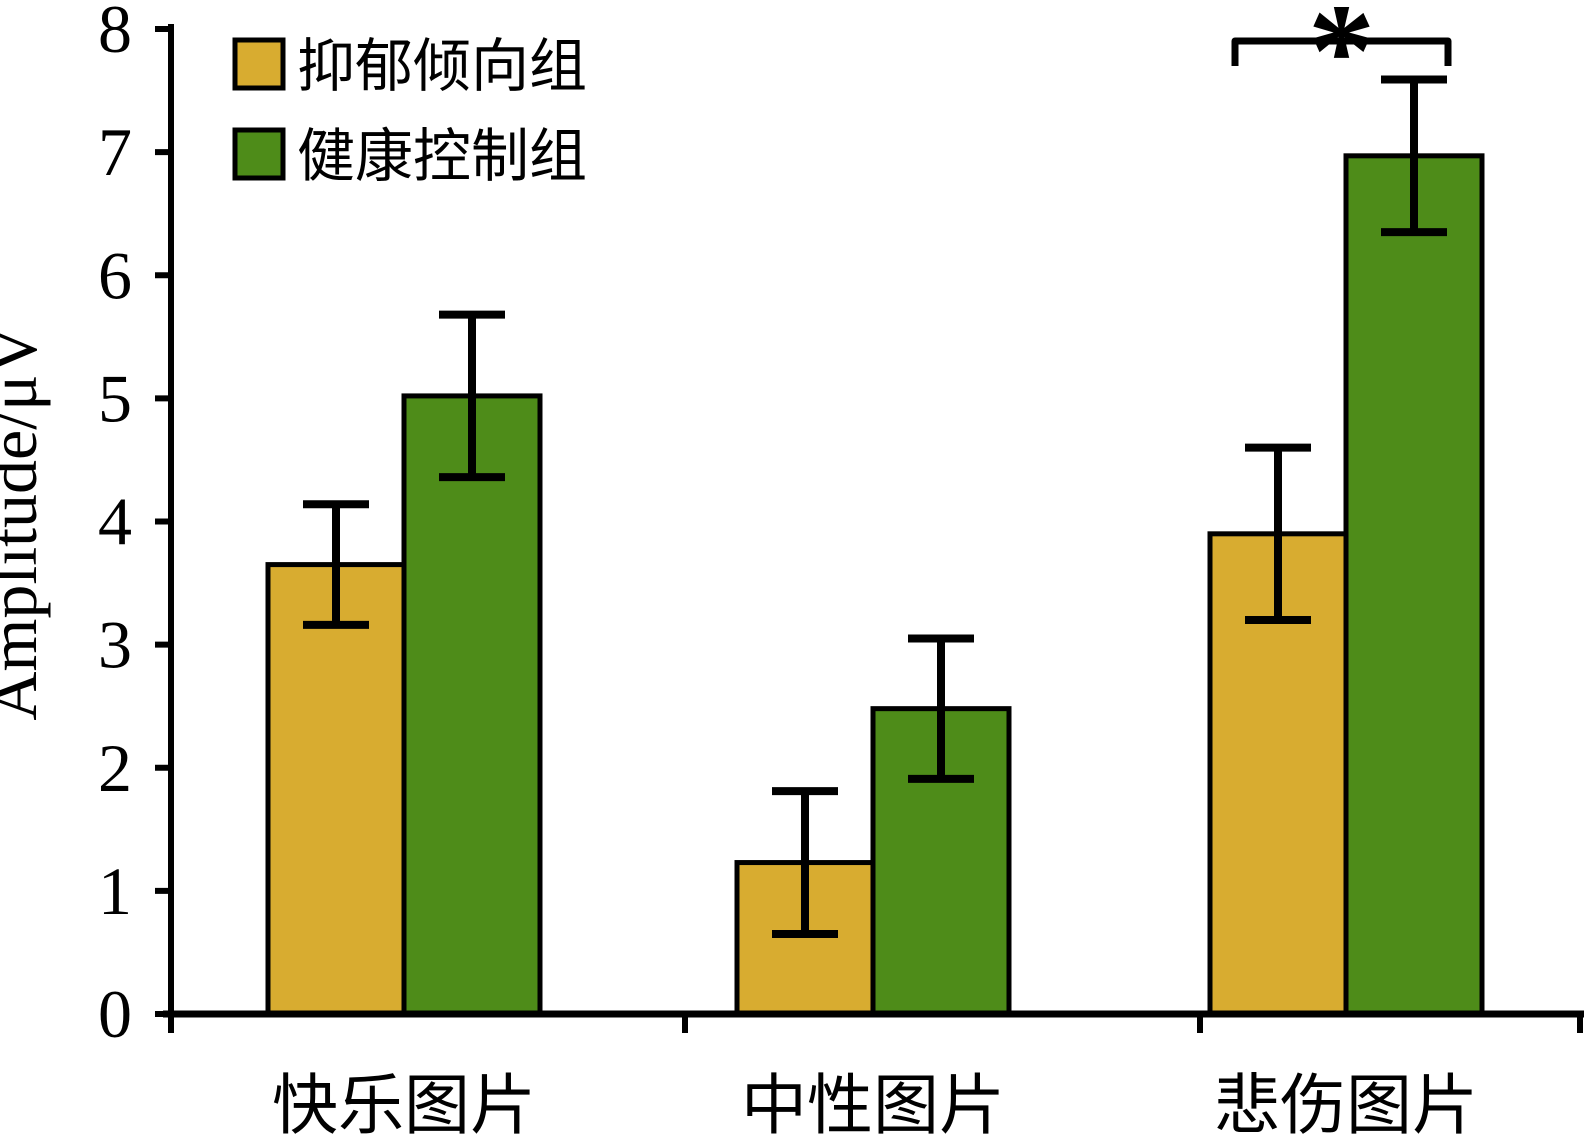  Describe the element at coordinates (115, 1014) in the screenshot. I see `y-tick-label: 0` at that location.